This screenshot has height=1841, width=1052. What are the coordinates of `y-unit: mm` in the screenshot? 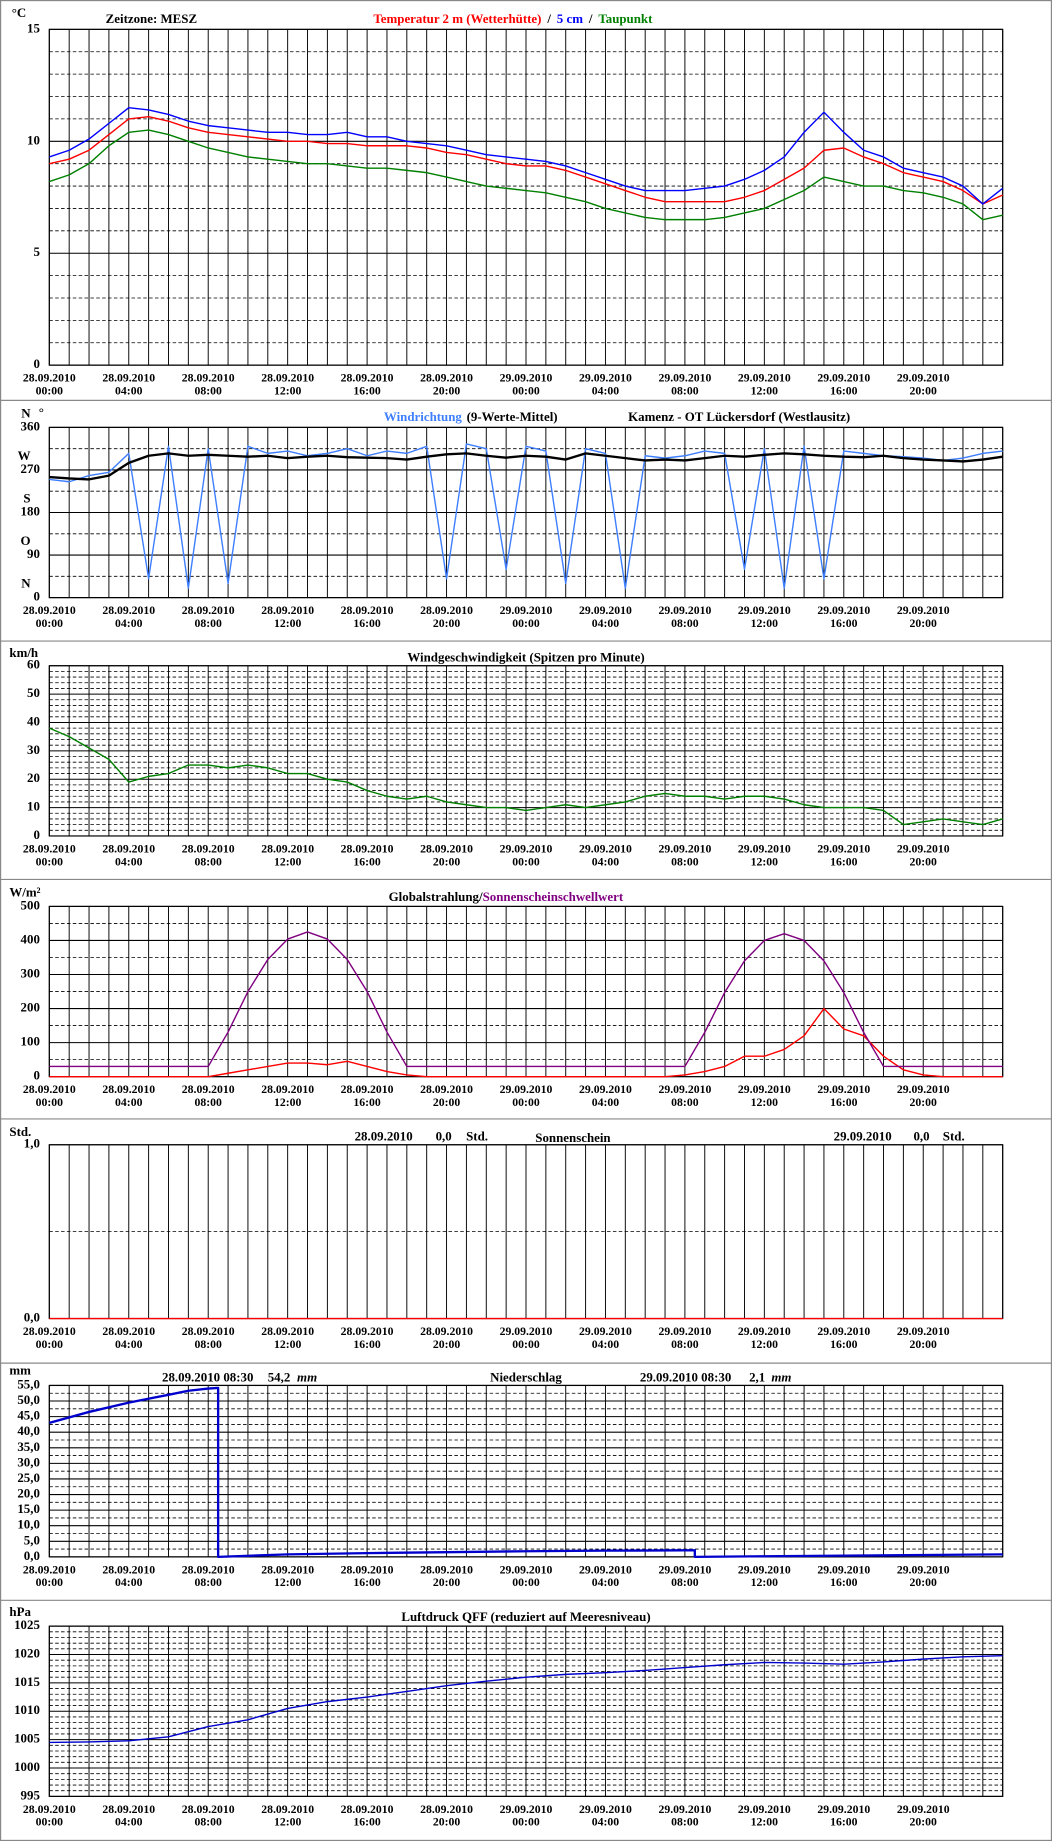 It's located at (20, 1369).